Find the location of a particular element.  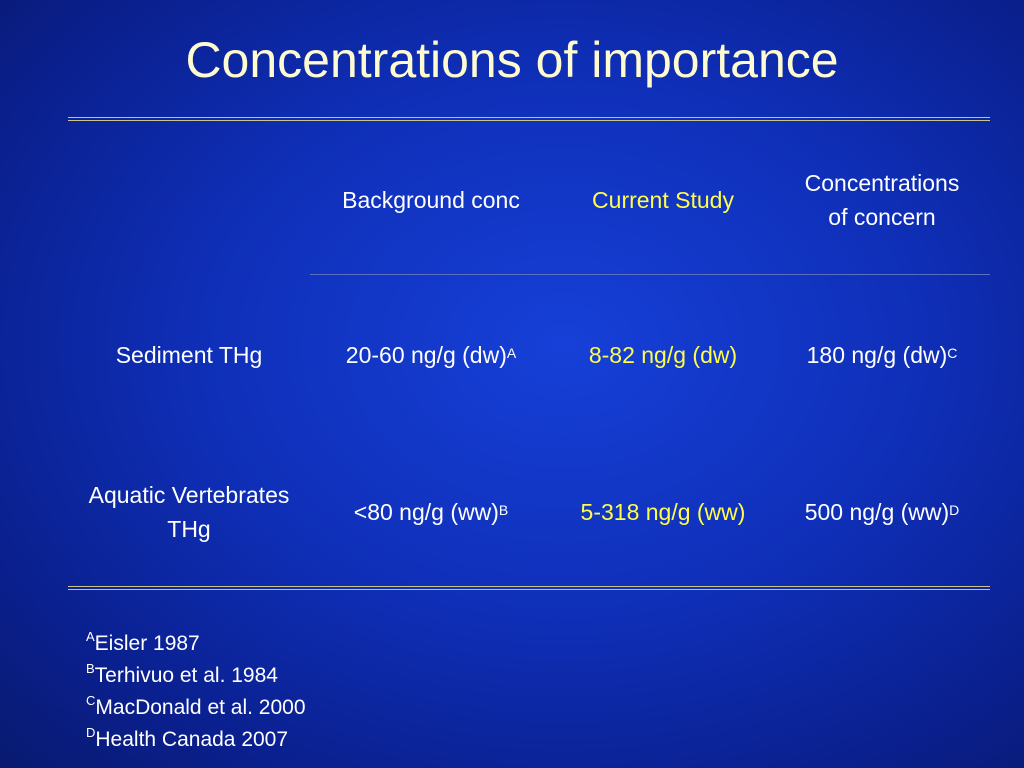

reference-item: DHealth Canada 2007 is located at coordinates (196, 740).